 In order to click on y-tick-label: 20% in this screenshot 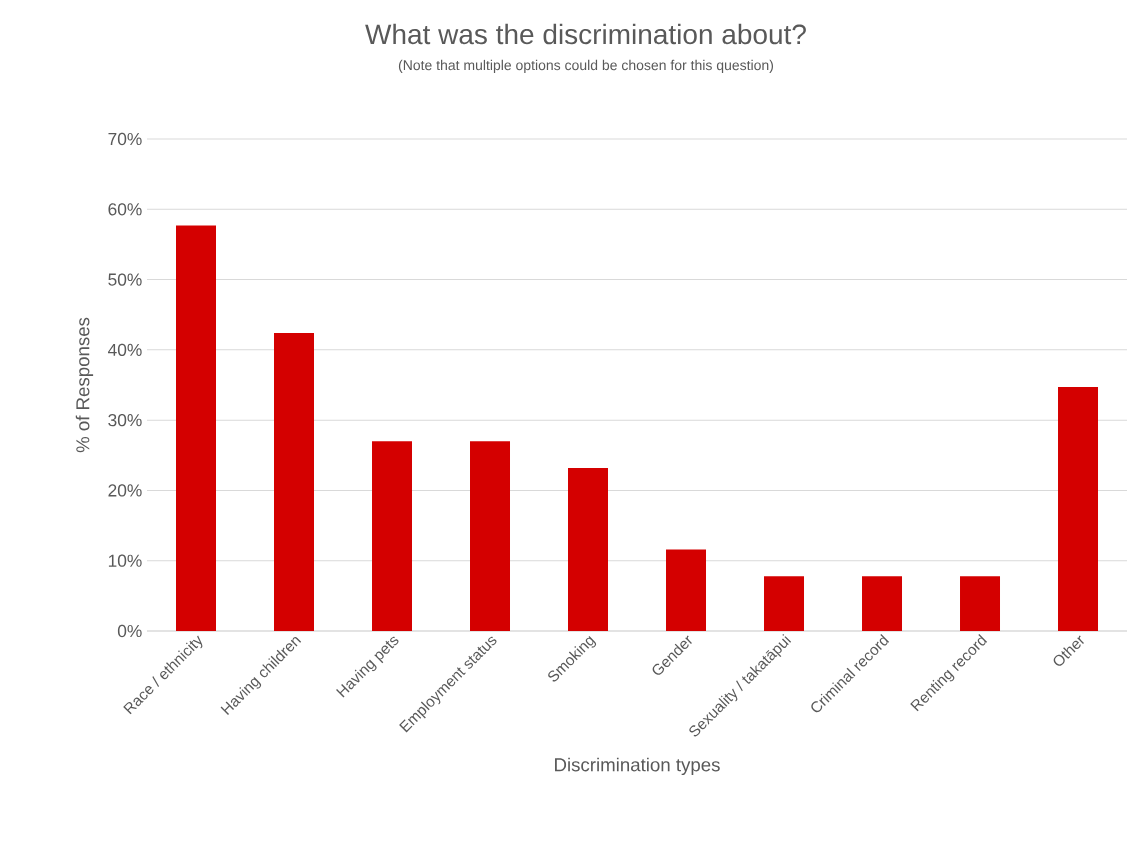, I will do `click(125, 490)`.